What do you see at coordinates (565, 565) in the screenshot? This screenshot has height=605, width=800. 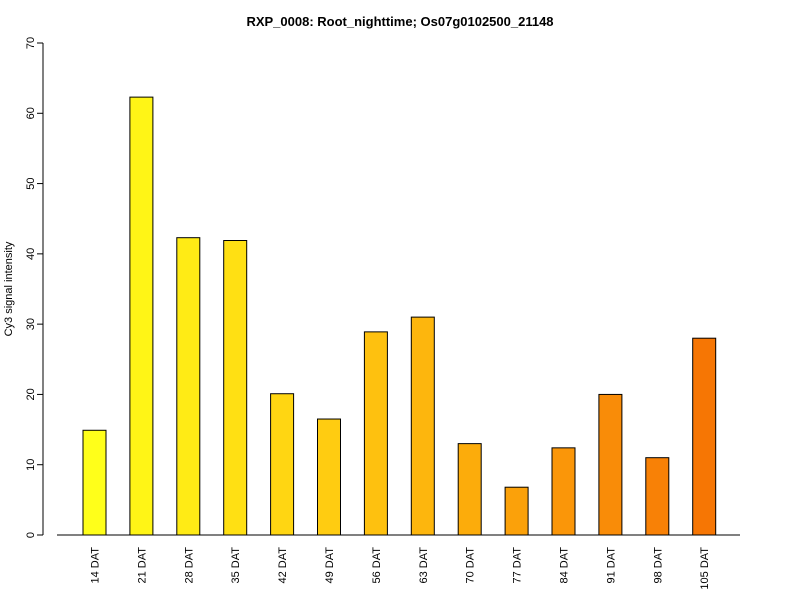 I see `x-tick-label: 84 DAT` at bounding box center [565, 565].